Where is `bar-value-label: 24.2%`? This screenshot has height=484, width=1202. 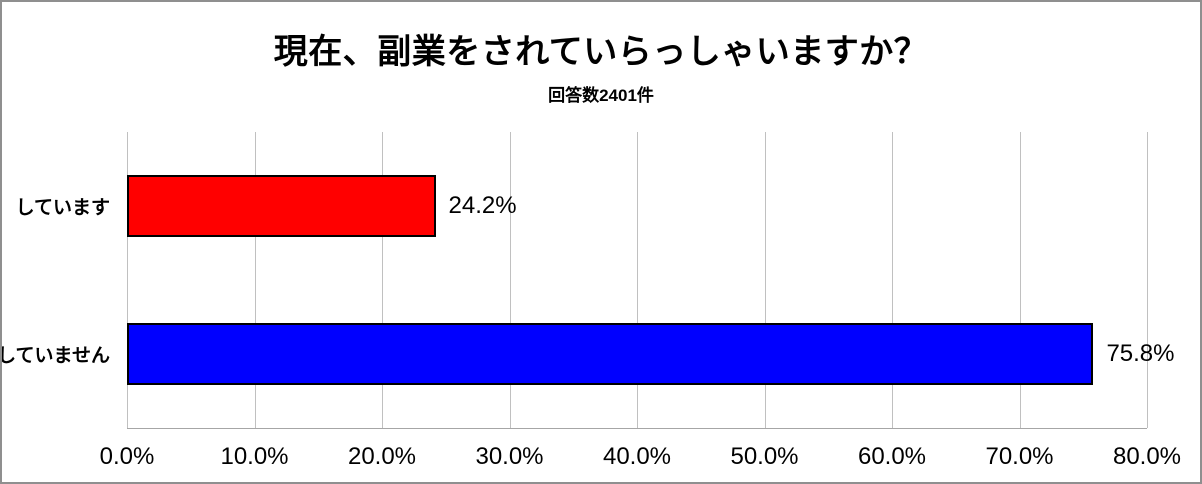 bar-value-label: 24.2% is located at coordinates (482, 205).